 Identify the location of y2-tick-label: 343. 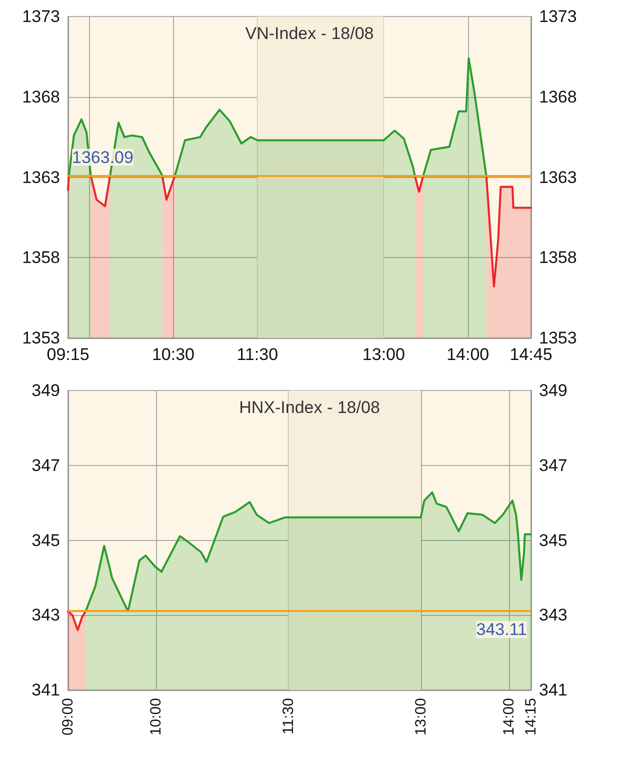
(553, 615).